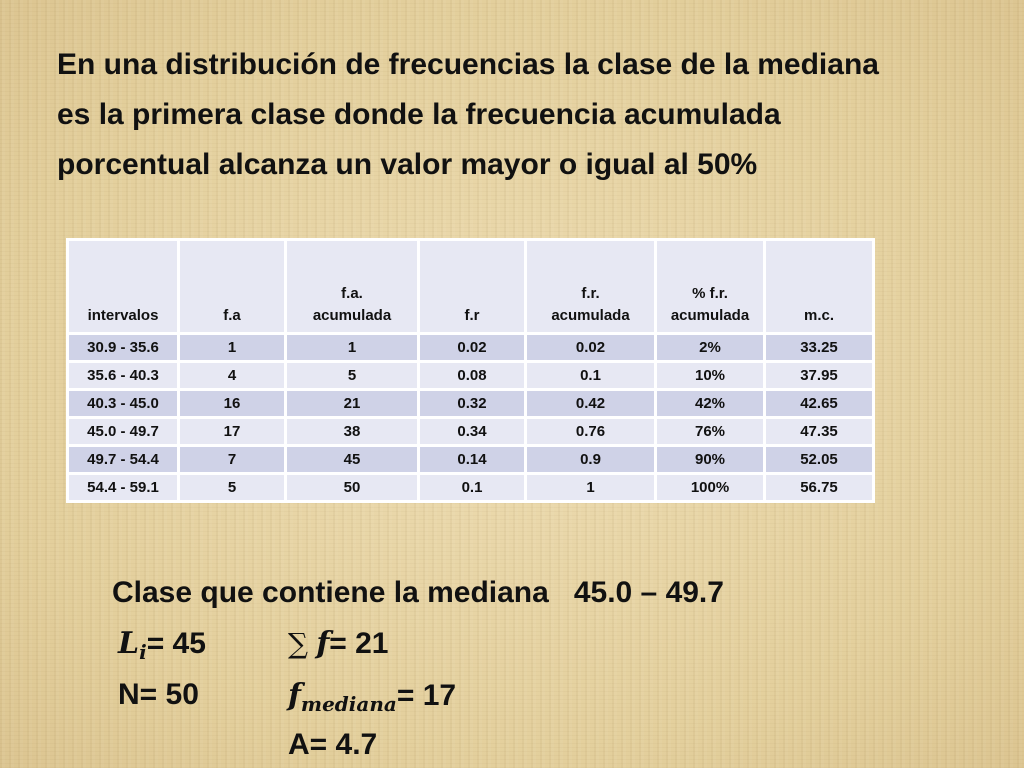 The height and width of the screenshot is (768, 1024). I want to click on table-cell: 16, so click(232, 403).